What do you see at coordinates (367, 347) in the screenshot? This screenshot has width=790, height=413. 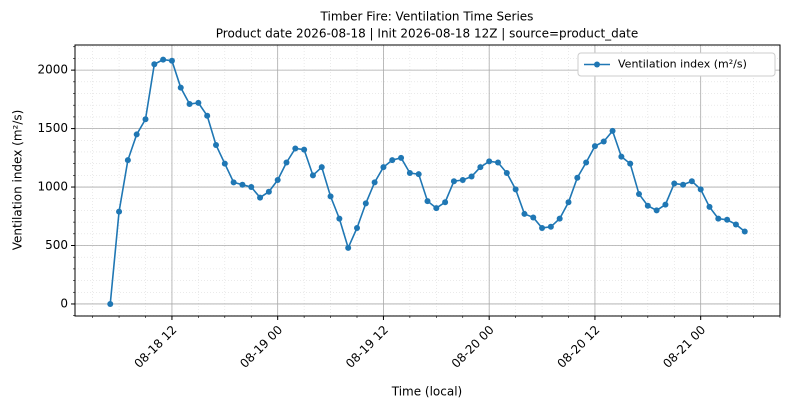 I see `x-tick-label: 08-19 12` at bounding box center [367, 347].